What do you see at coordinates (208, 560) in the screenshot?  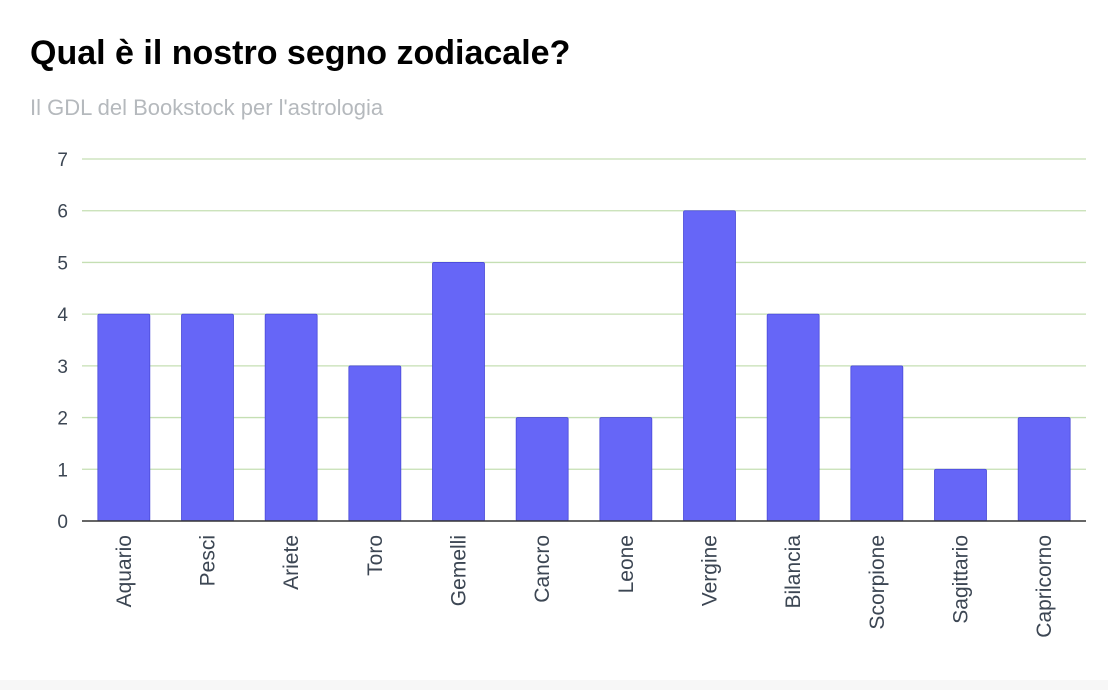 I see `x-tick-label: Pesci` at bounding box center [208, 560].